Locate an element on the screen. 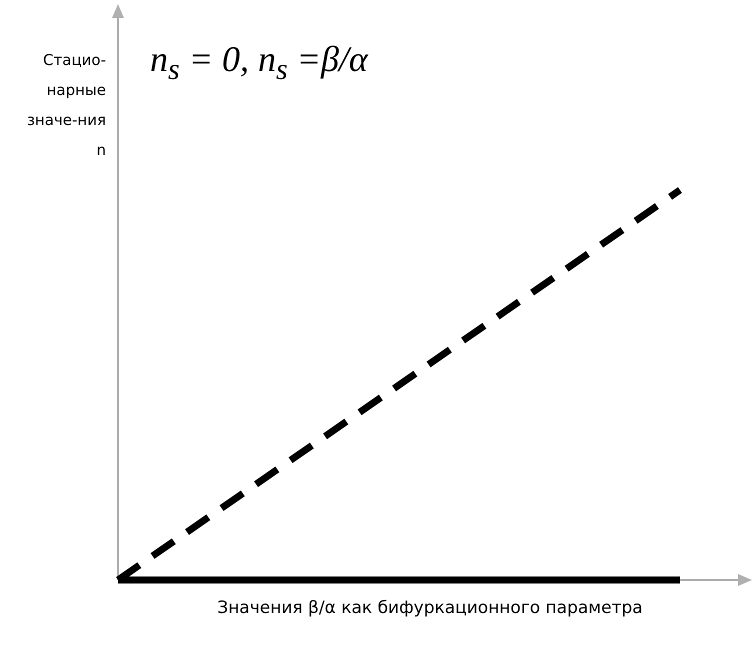 This screenshot has height=664, width=752. chart-title: n$_{s}$ = 0, n$_{s}$ =β/α is located at coordinates (259, 63).